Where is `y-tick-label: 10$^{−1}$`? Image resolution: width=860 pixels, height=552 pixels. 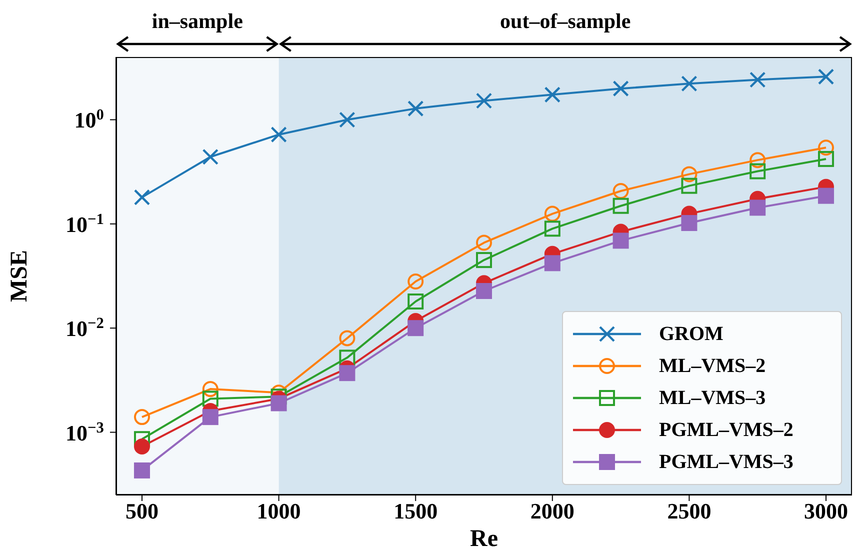 y-tick-label: 10$^{−1}$ is located at coordinates (85, 223).